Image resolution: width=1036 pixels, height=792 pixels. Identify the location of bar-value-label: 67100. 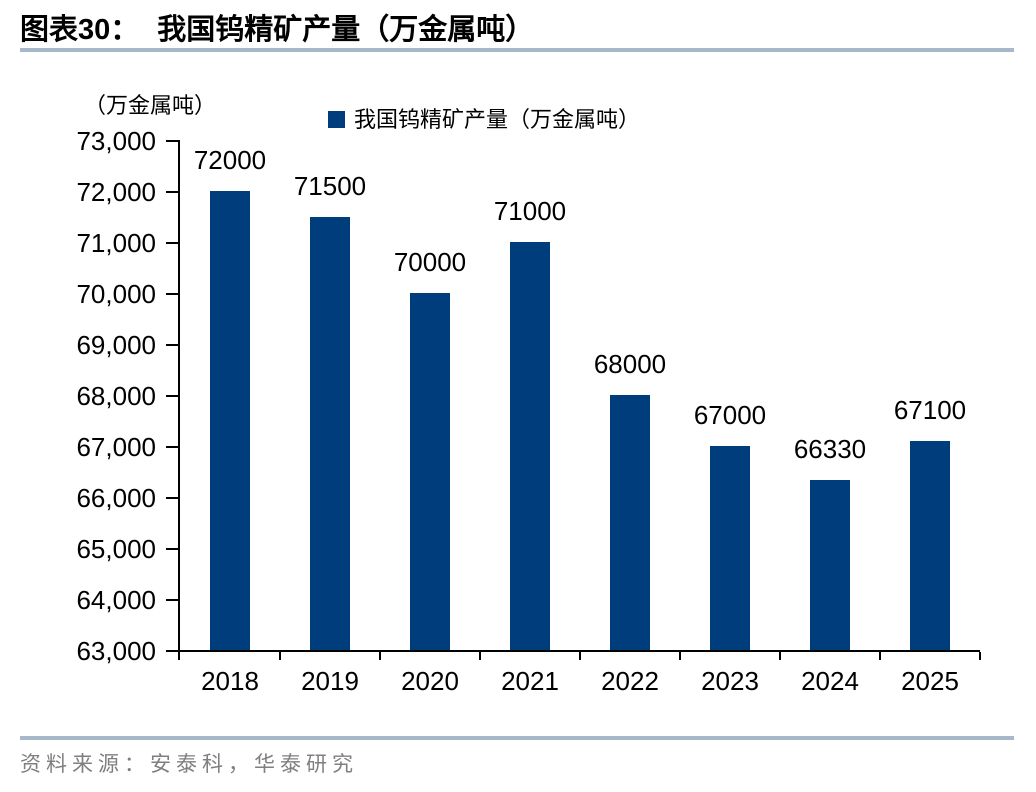
(930, 409).